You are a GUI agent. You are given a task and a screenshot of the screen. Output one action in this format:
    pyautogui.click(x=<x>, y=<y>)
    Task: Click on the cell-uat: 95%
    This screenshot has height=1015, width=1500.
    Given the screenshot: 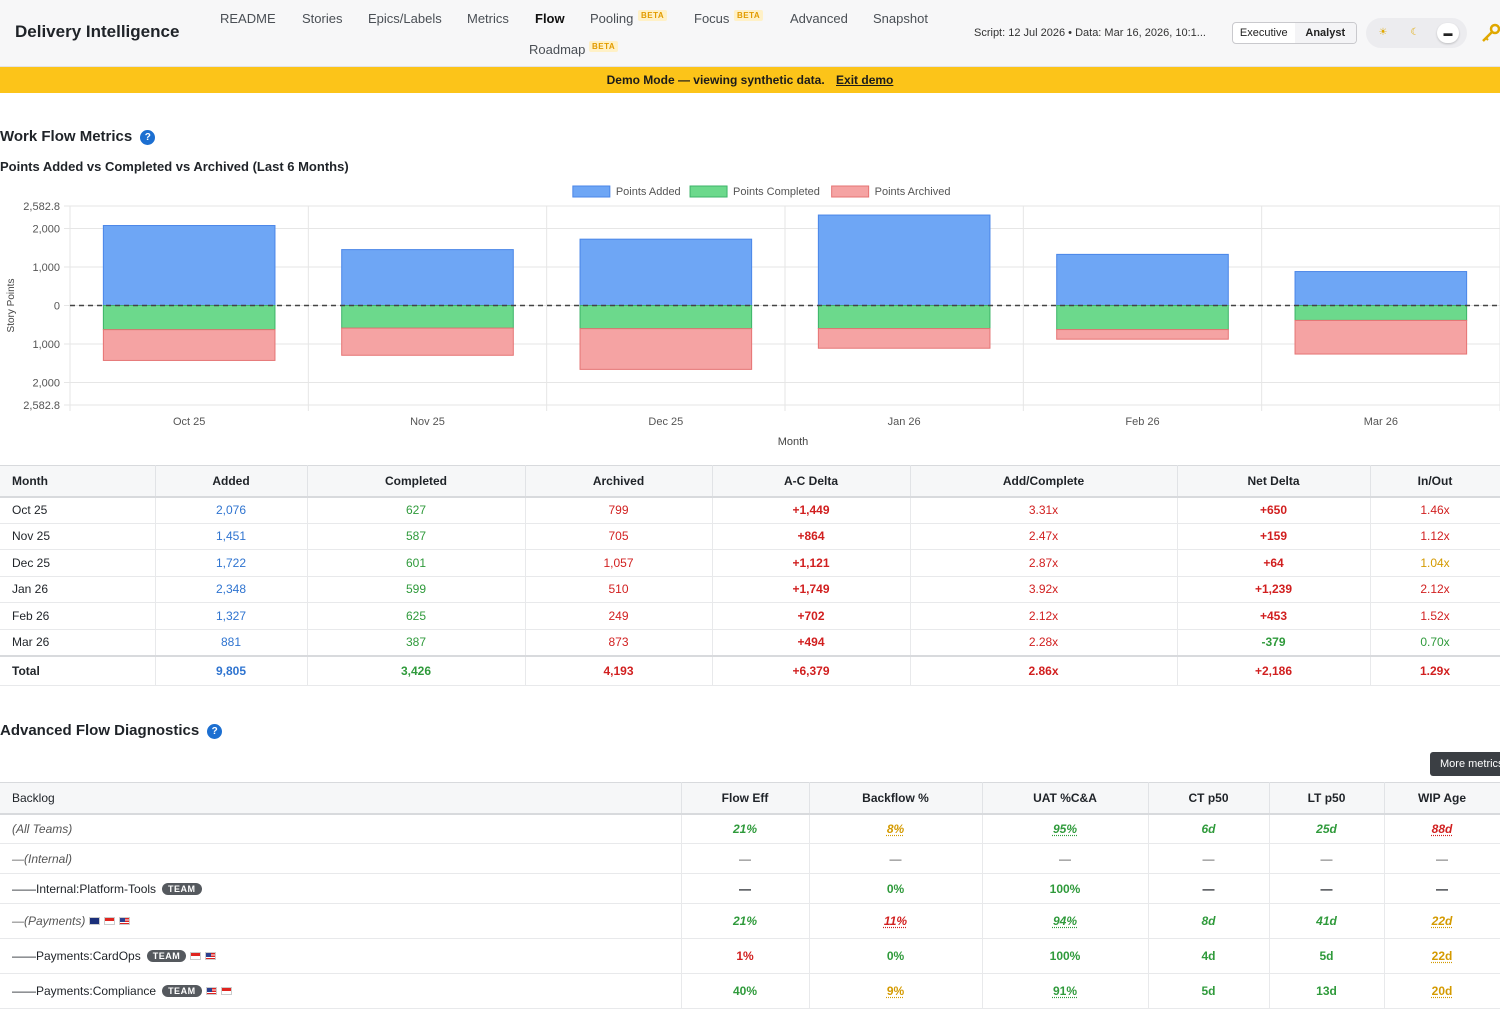 What is the action you would take?
    pyautogui.click(x=1065, y=829)
    